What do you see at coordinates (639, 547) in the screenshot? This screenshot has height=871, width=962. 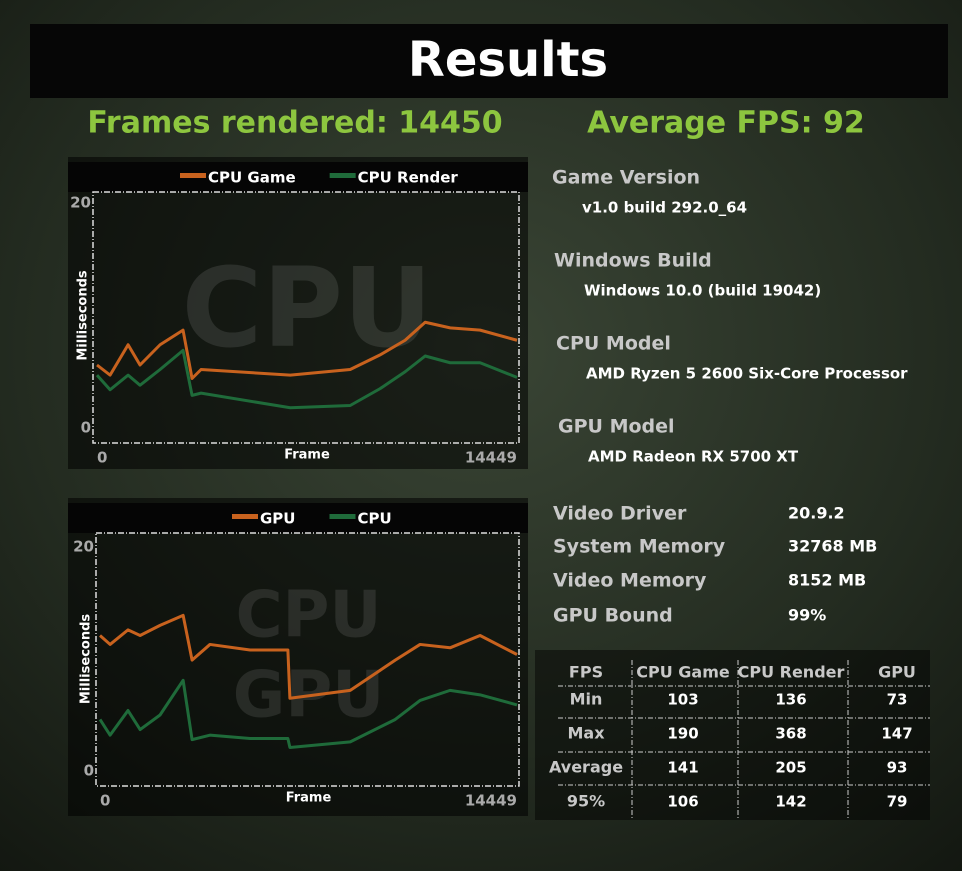 I see `stat-label: System Memory` at bounding box center [639, 547].